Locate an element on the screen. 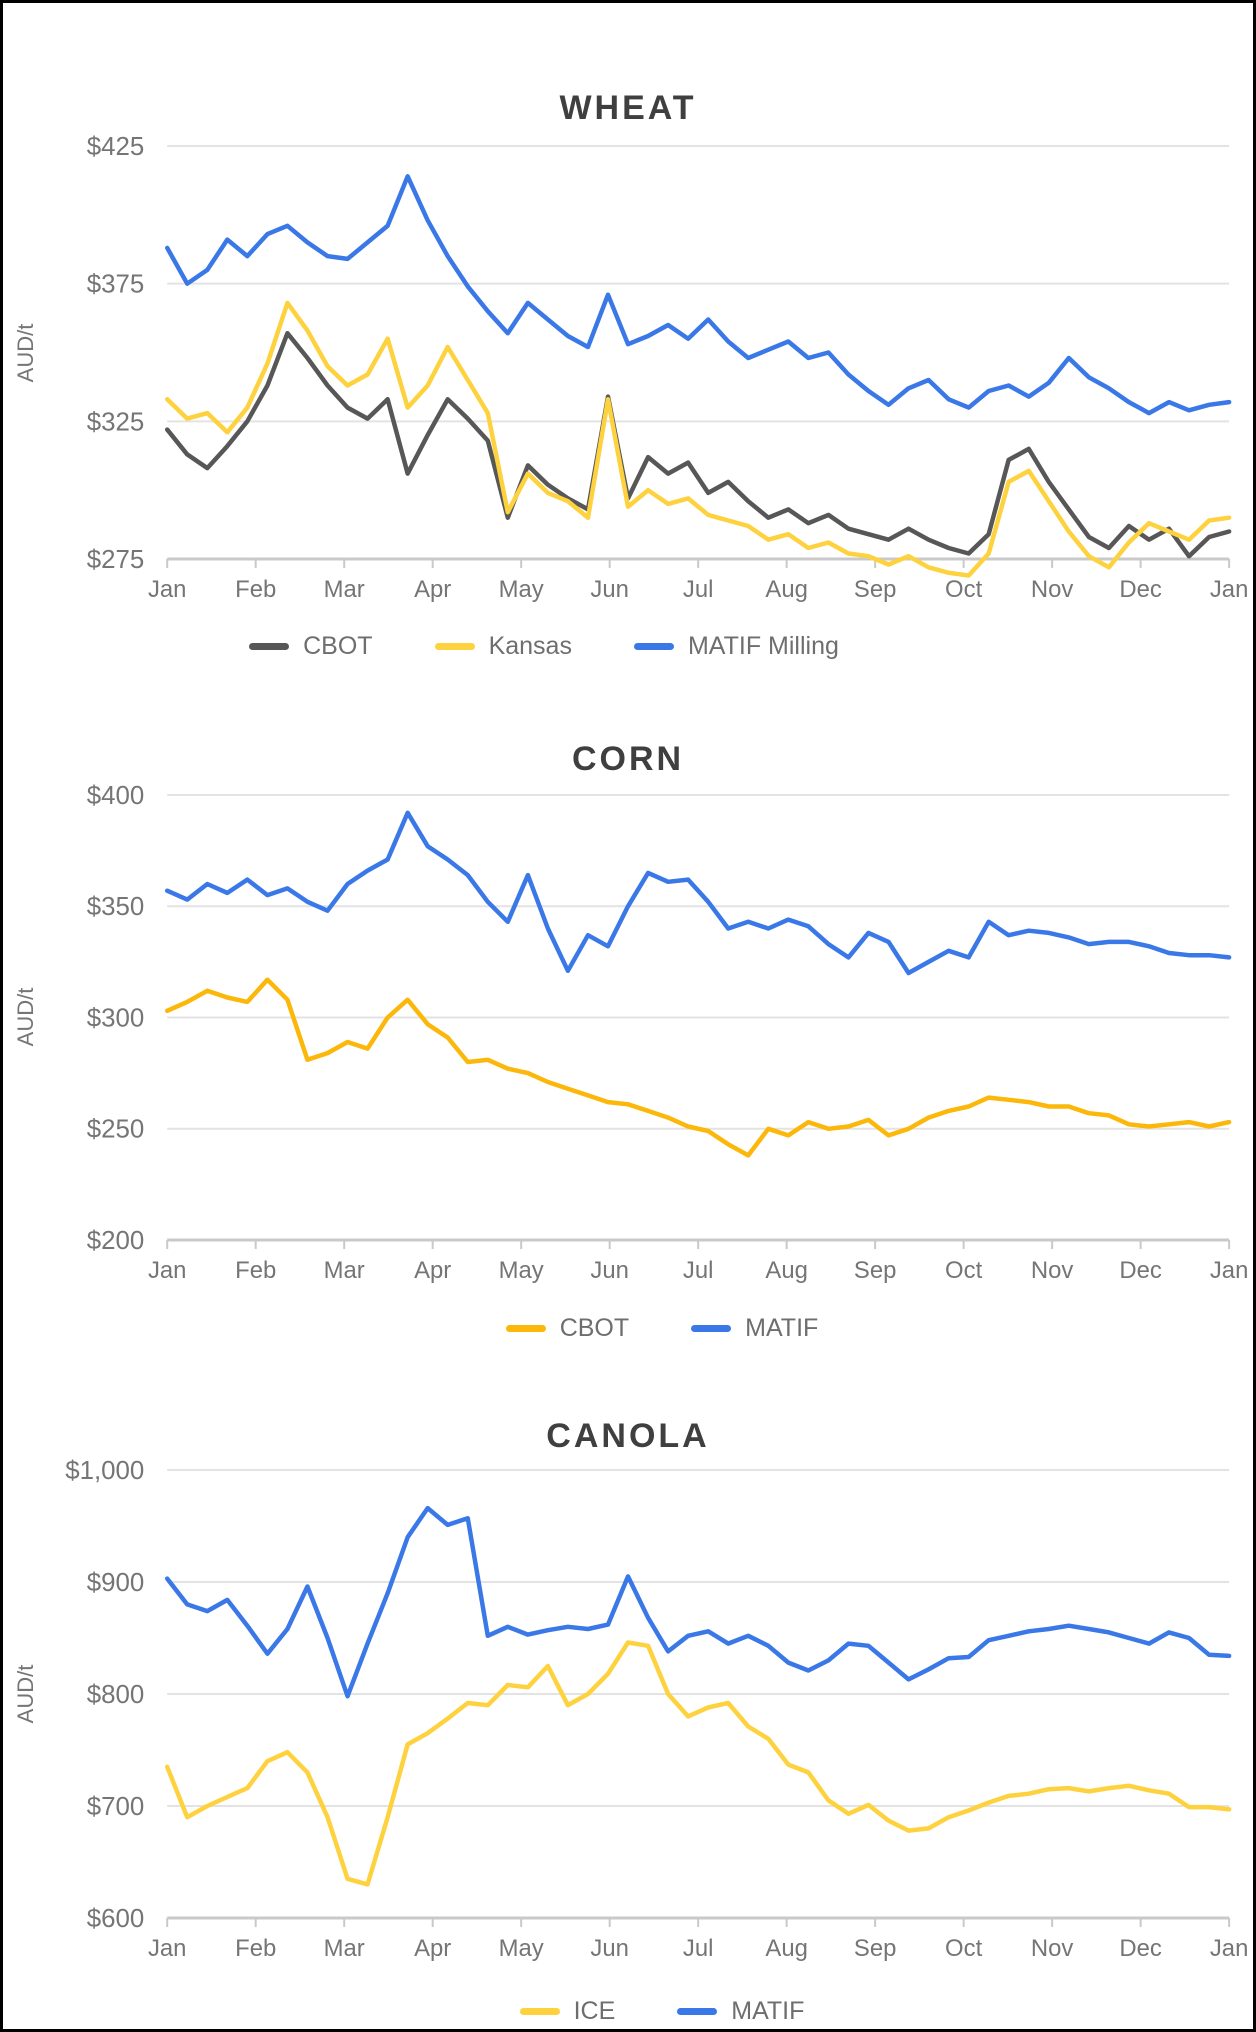 This screenshot has width=1256, height=2032. y-tick-label: $600 is located at coordinates (116, 1919).